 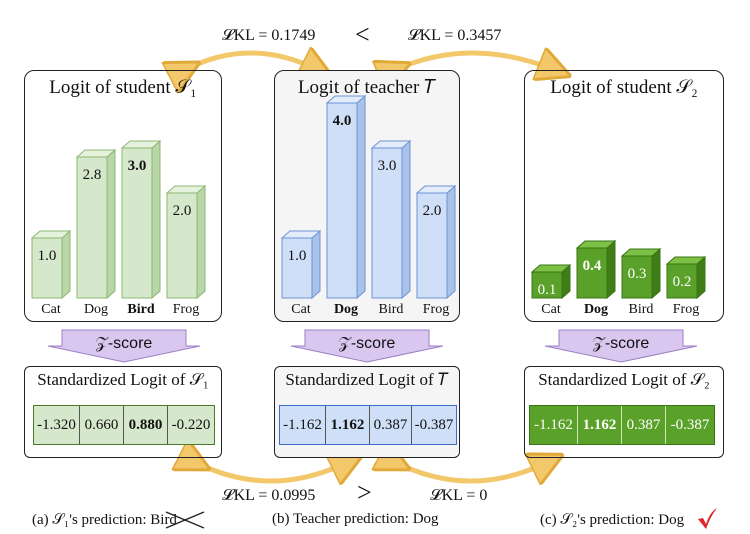 I want to click on caption-prefix: (b) Teacher prediction:, so click(x=342, y=519).